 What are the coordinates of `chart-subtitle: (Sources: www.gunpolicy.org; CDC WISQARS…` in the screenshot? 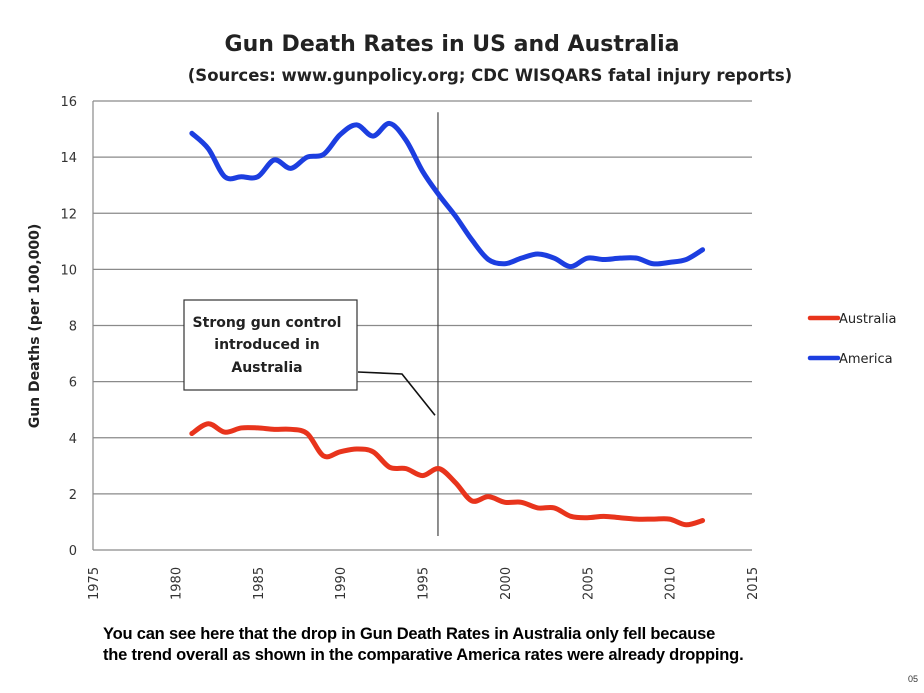 It's located at (490, 75).